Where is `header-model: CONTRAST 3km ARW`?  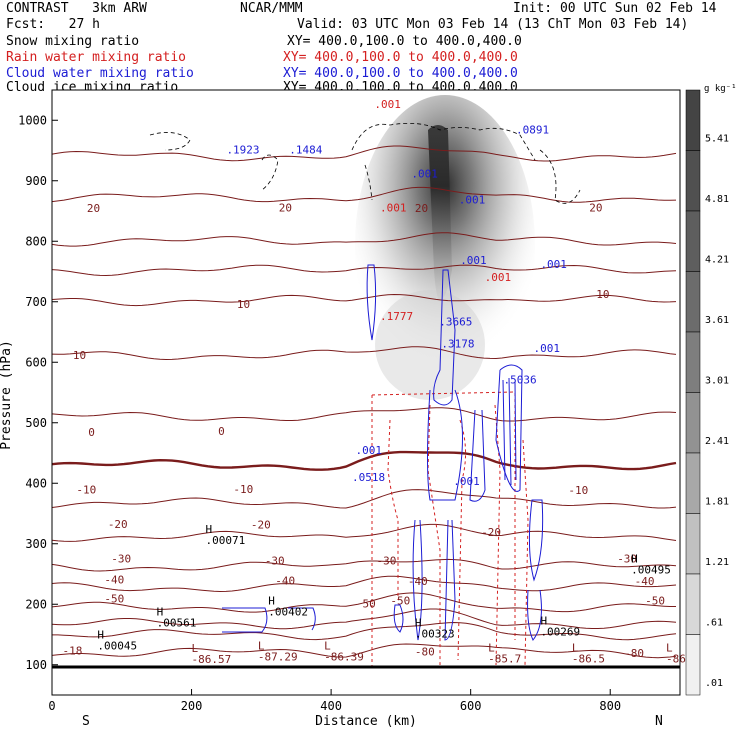
header-model: CONTRAST 3km ARW is located at coordinates (76, 8).